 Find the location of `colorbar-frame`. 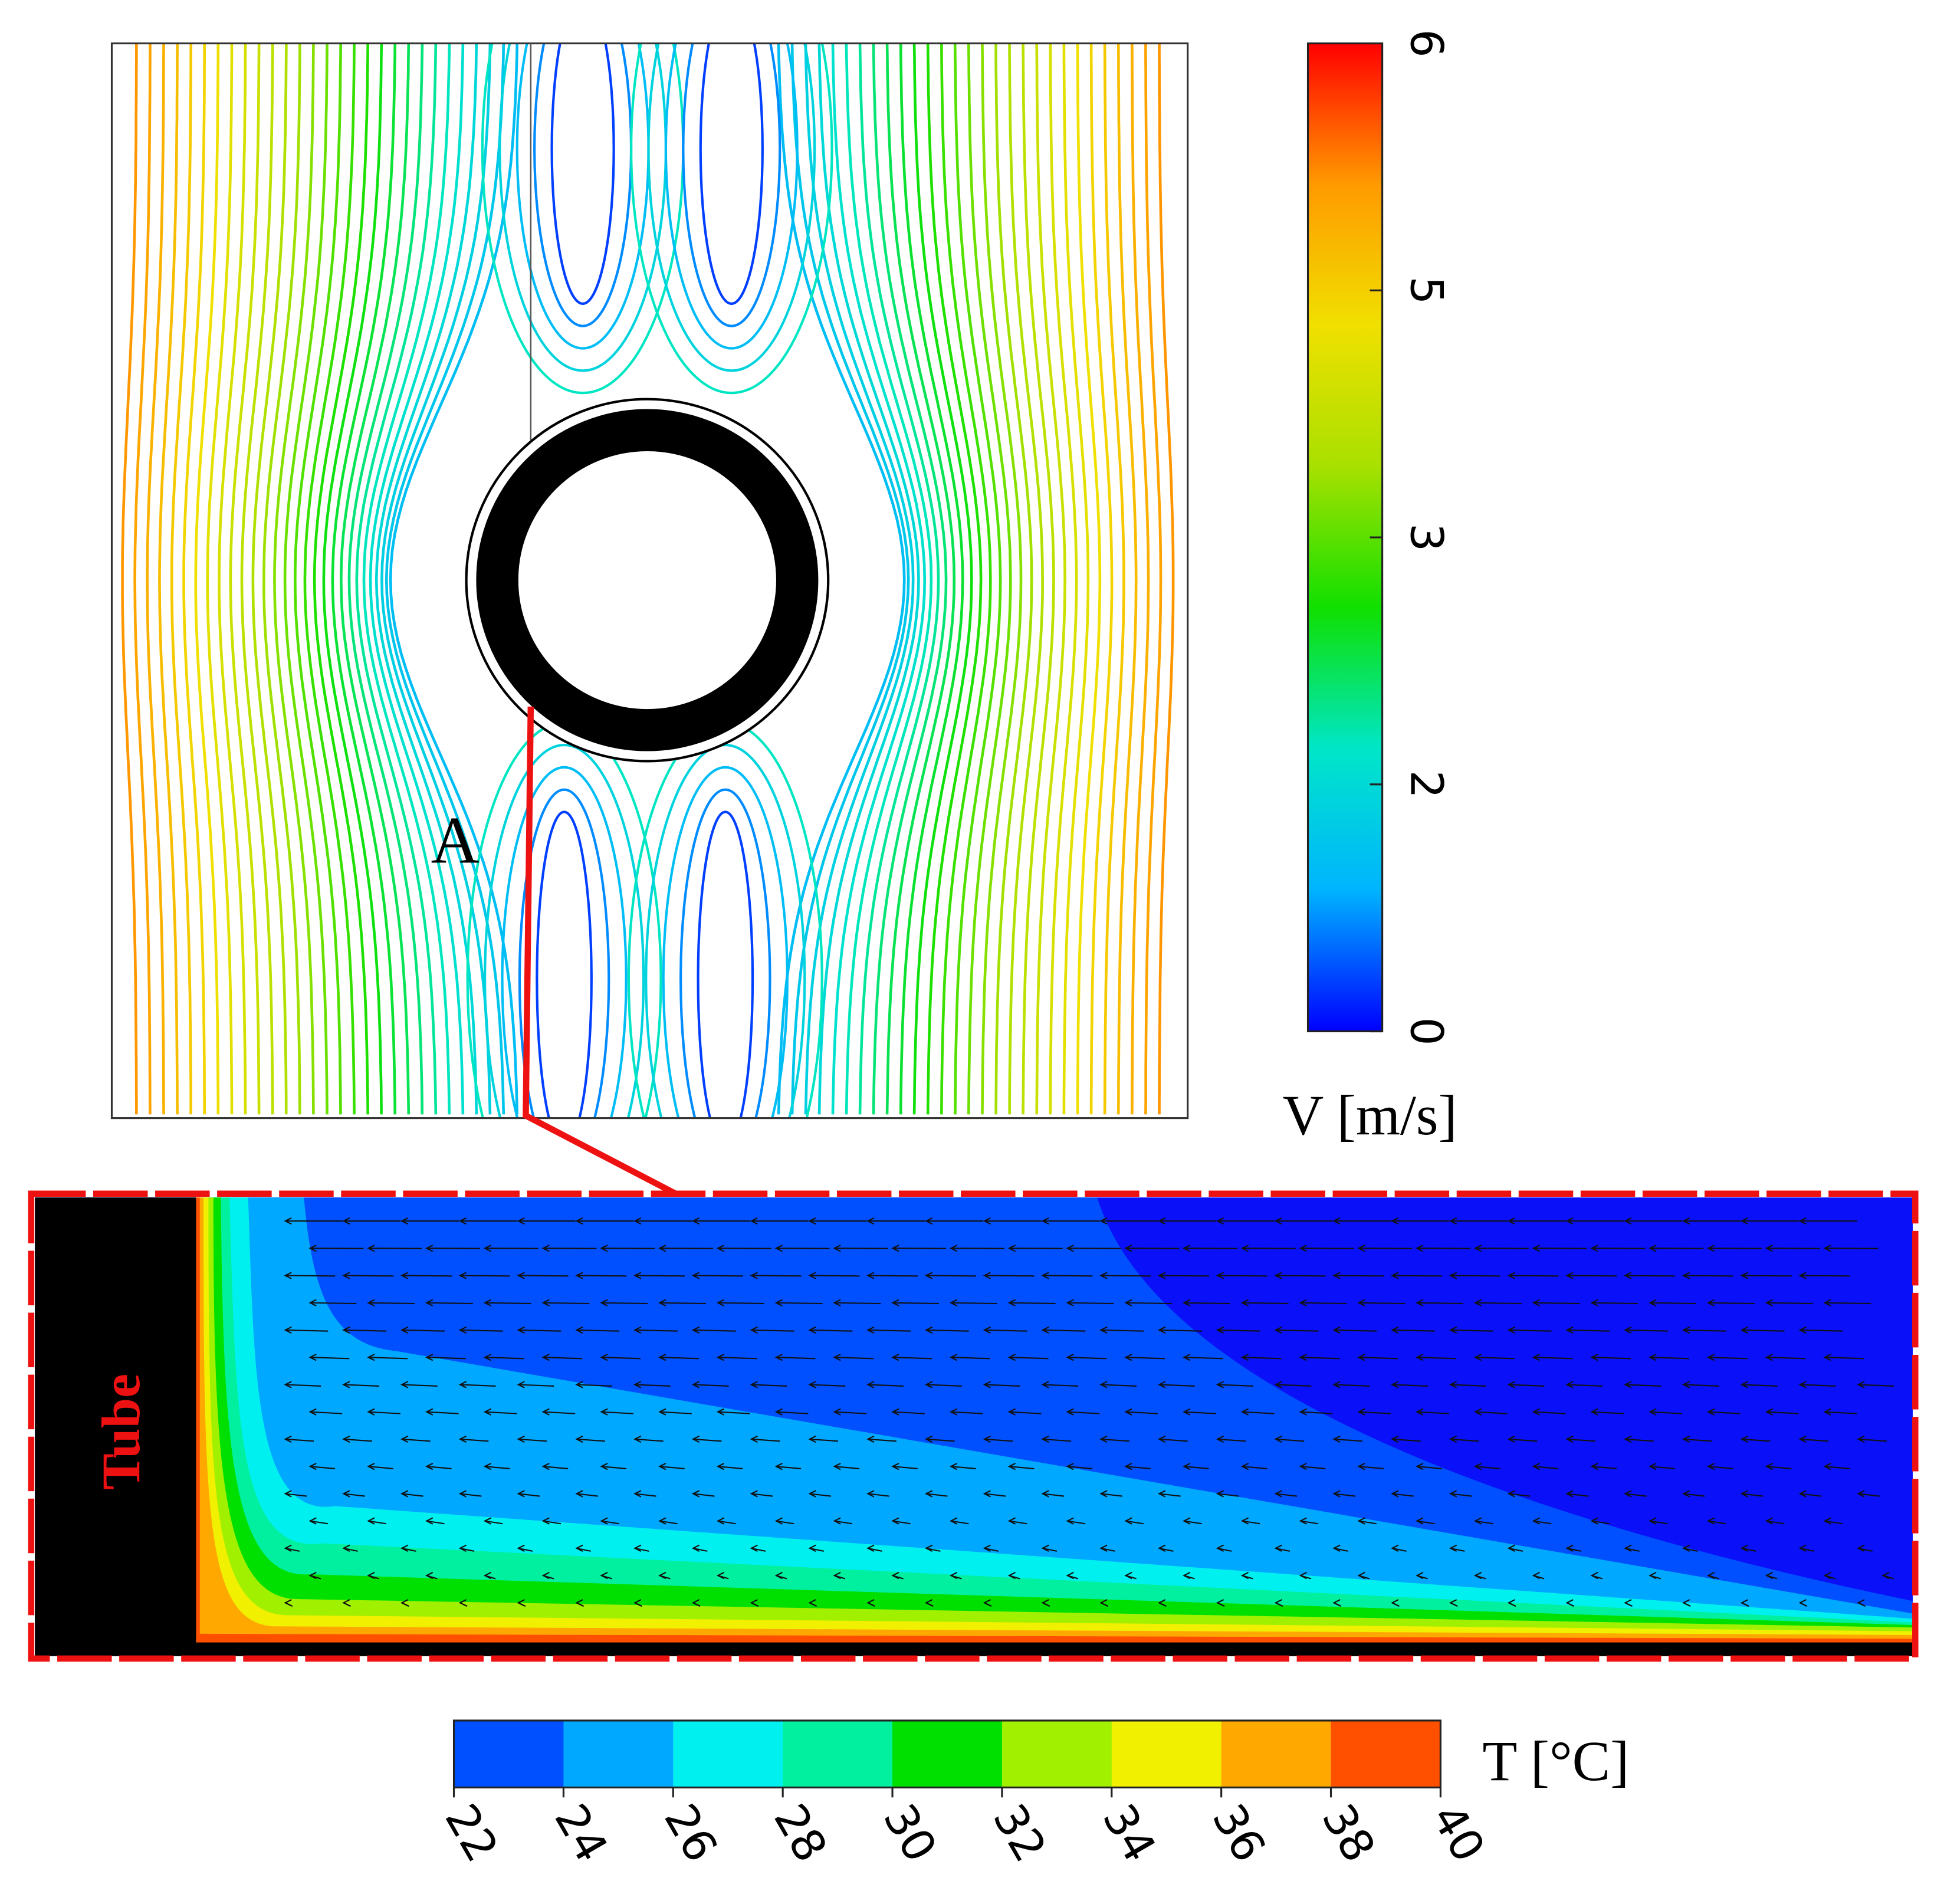

colorbar-frame is located at coordinates (946, 1754).